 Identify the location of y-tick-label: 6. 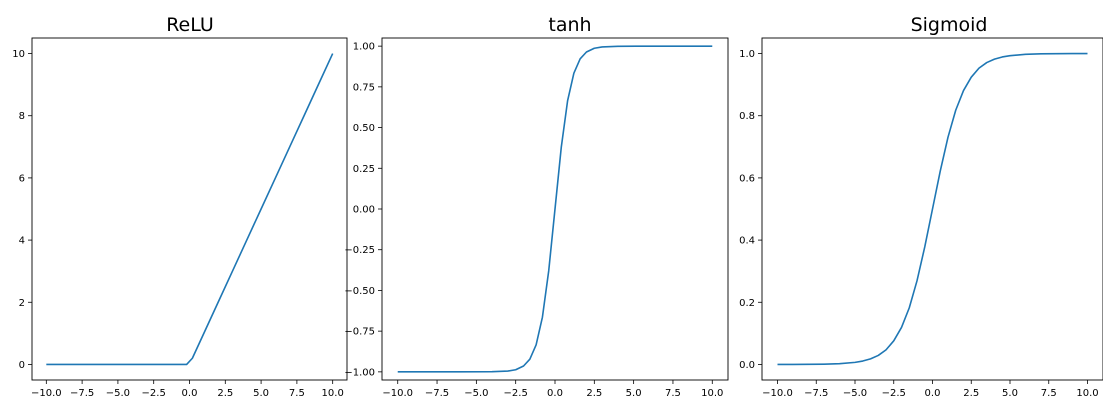
(22, 178).